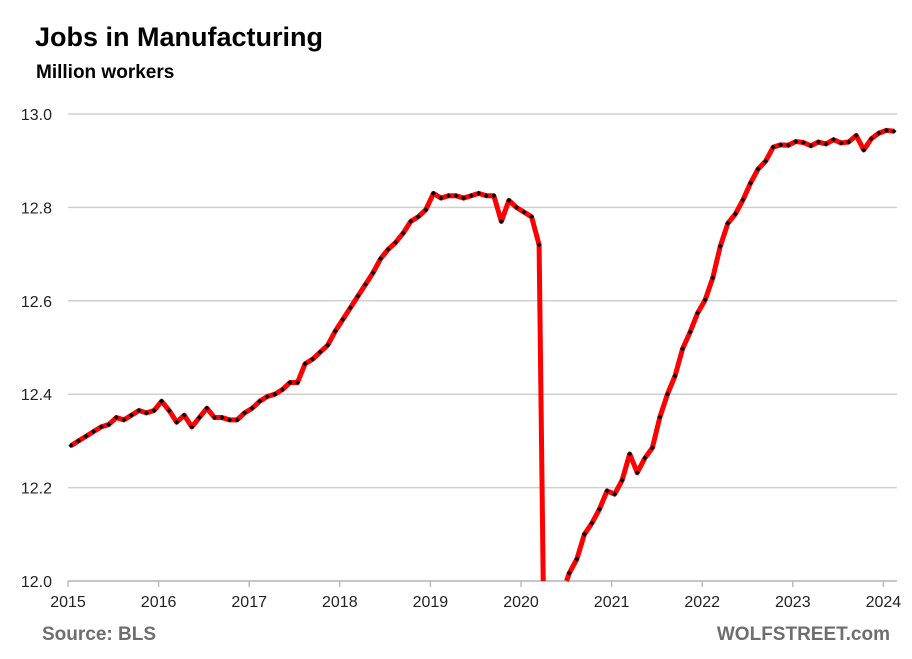  What do you see at coordinates (36, 208) in the screenshot?
I see `y-tick-label: 12.8` at bounding box center [36, 208].